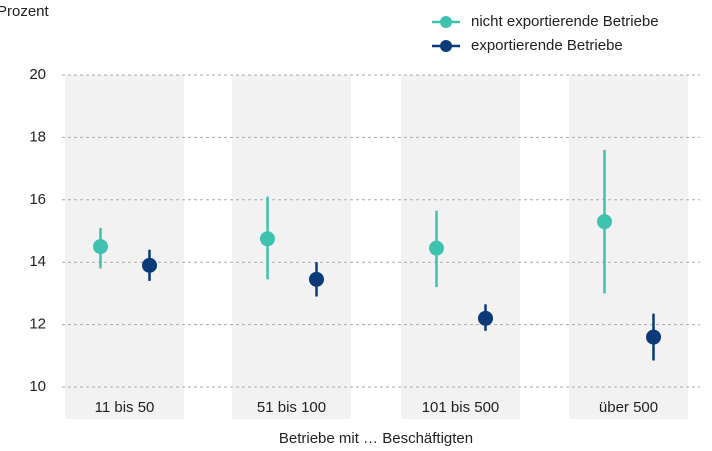  What do you see at coordinates (547, 45) in the screenshot?
I see `legend-label: exportierende Betriebe` at bounding box center [547, 45].